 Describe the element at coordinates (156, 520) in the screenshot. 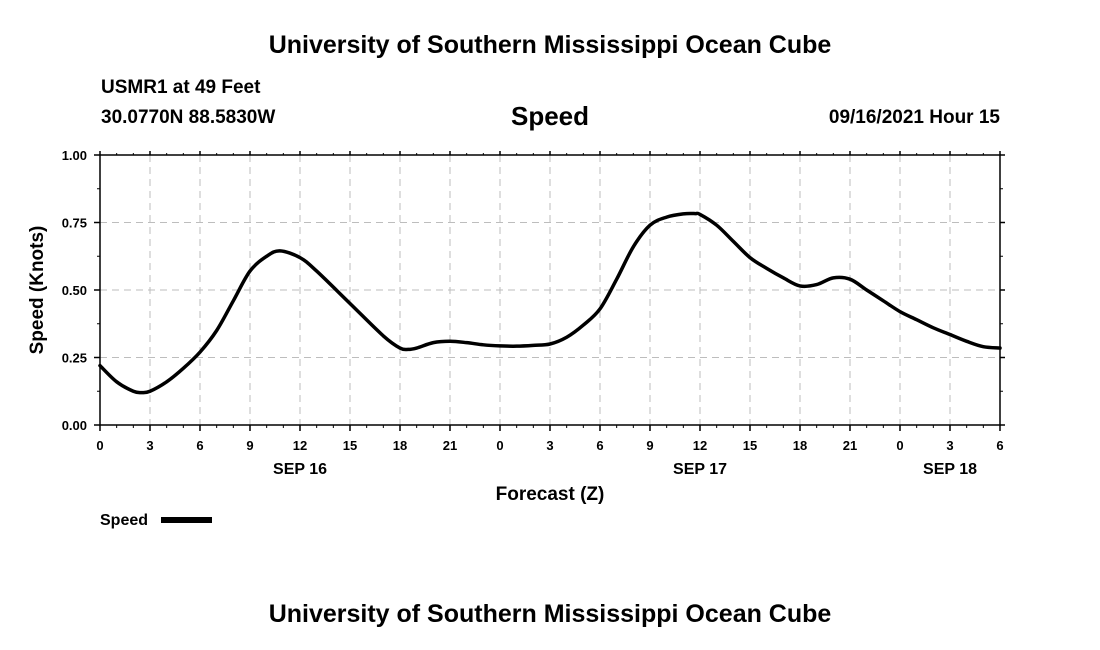

I see `legend: Speed` at that location.